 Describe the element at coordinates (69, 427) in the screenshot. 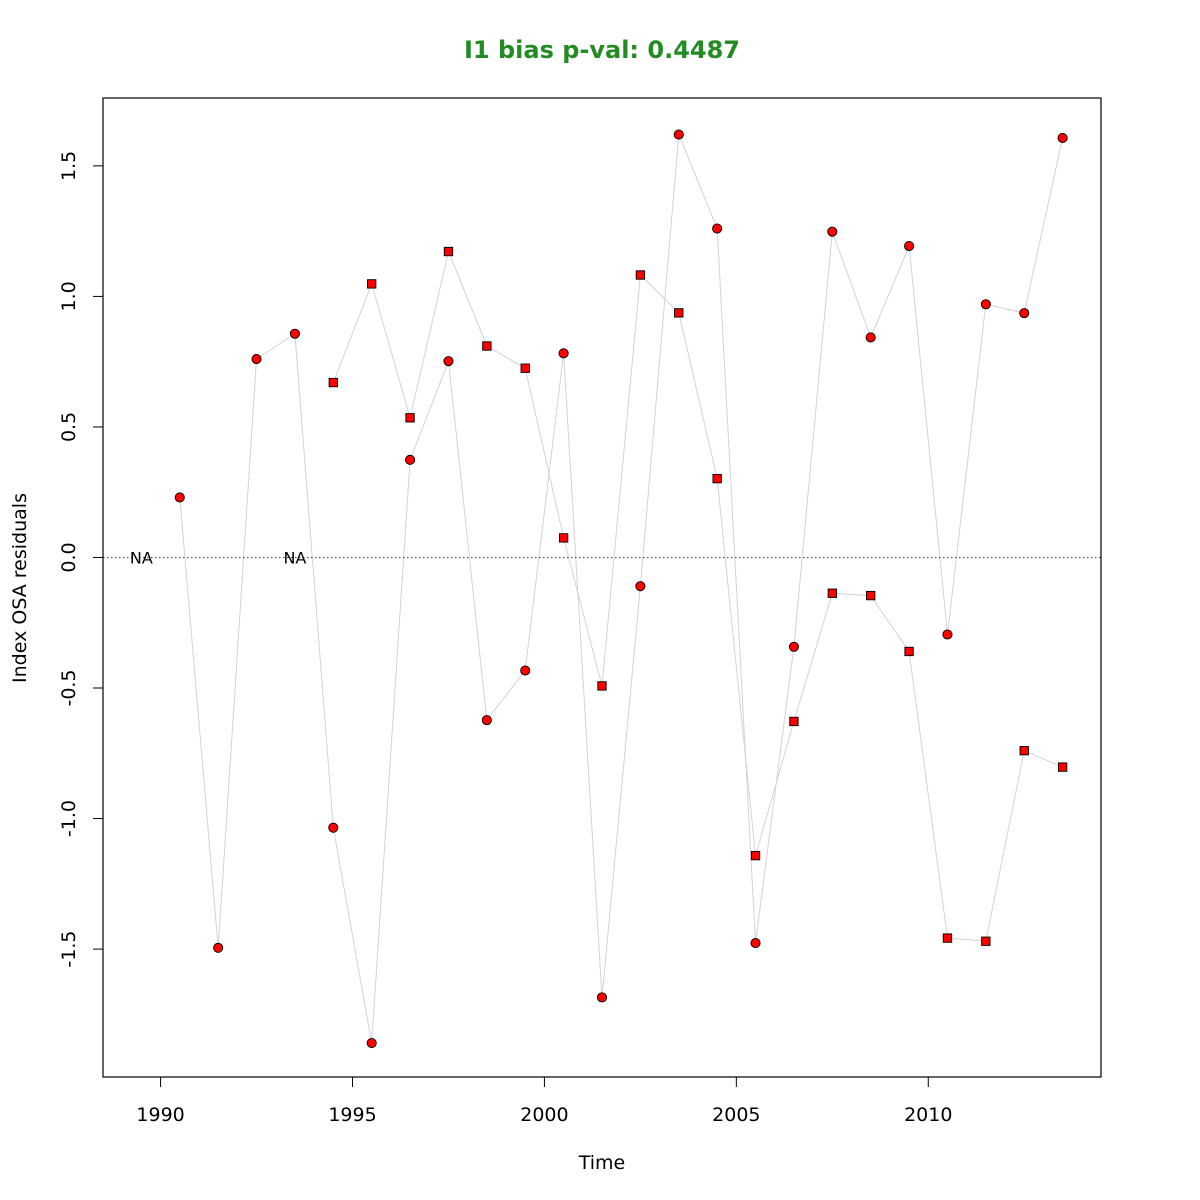

I see `y-tick-label: 0.5` at that location.